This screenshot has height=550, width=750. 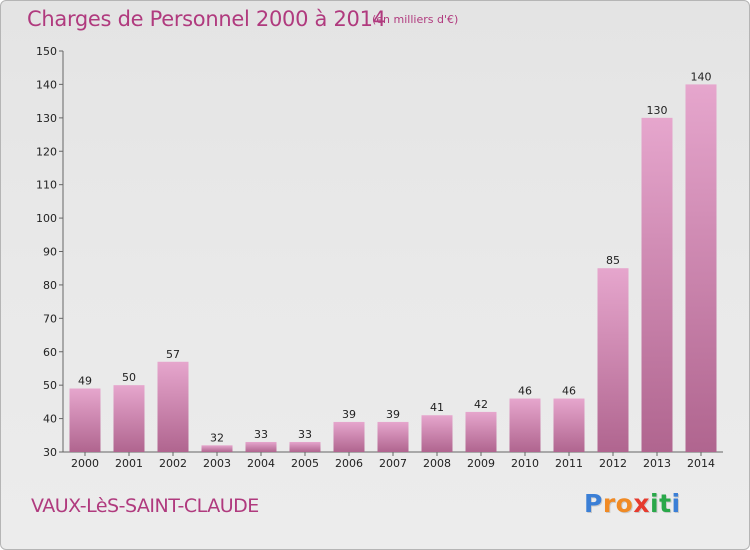 I want to click on y-tick-label: 150, so click(x=46, y=51).